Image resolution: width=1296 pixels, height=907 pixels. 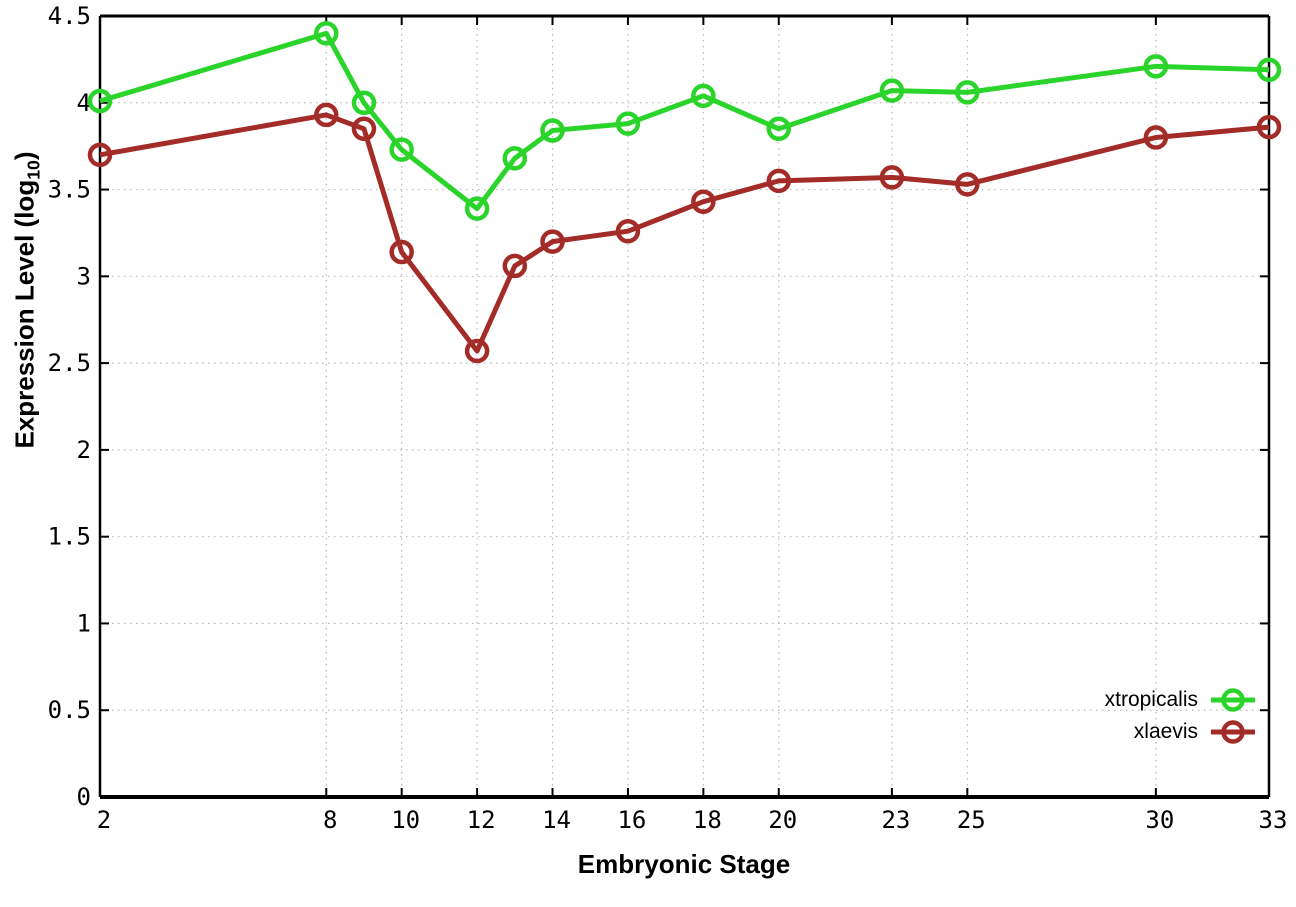 I want to click on y-tick-label: 4, so click(x=84, y=103).